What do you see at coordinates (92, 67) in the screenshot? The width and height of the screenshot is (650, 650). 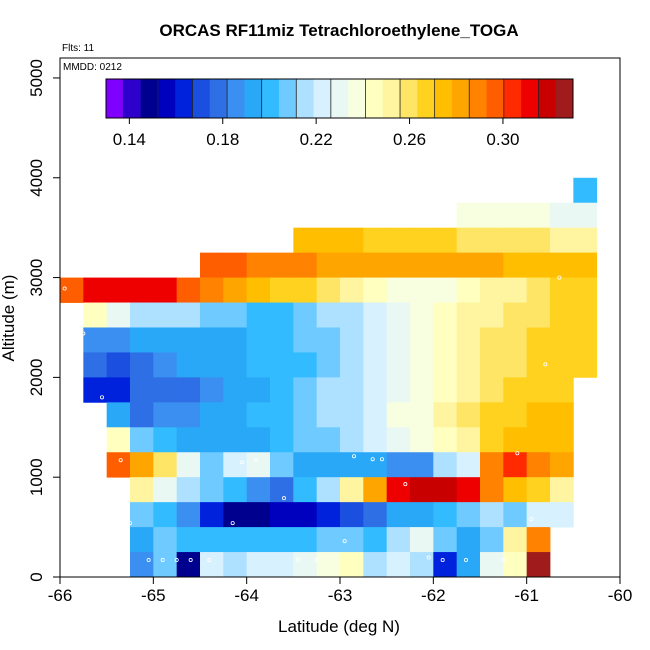 I see `date-label: MMDD: 0212` at bounding box center [92, 67].